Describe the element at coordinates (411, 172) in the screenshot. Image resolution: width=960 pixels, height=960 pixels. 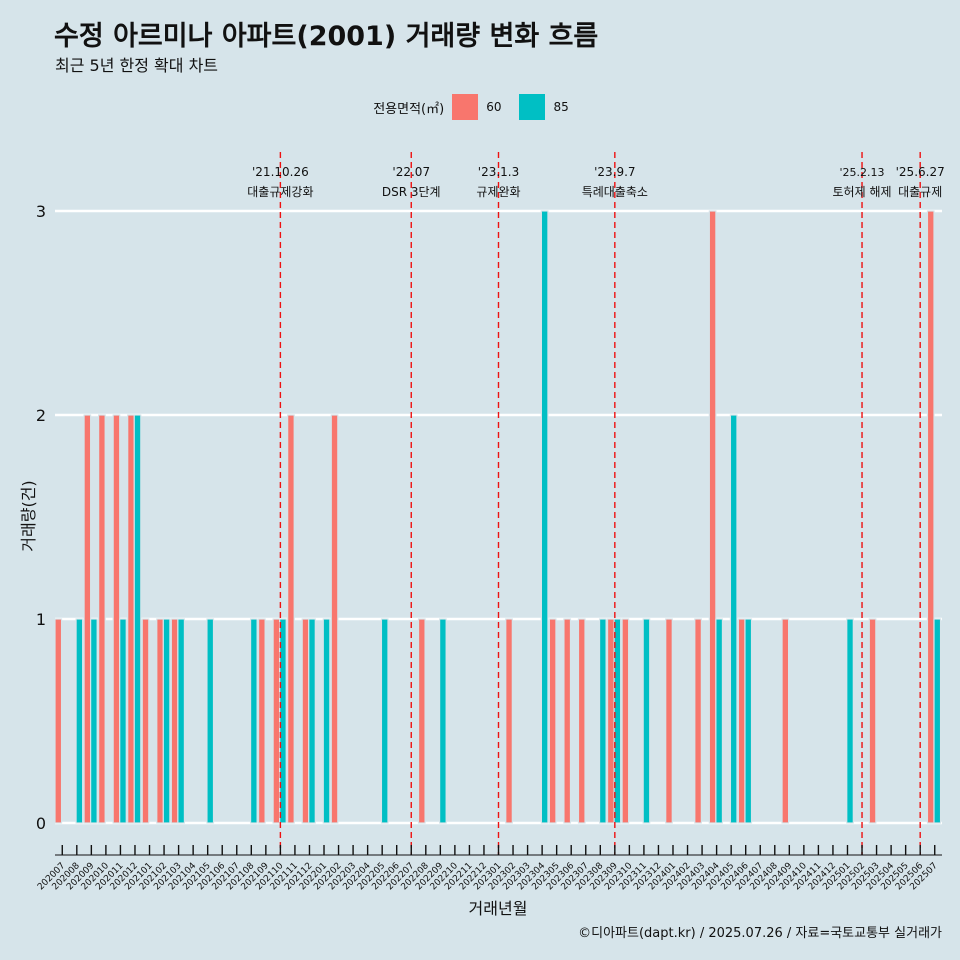
I see `event-date: '22.07` at that location.